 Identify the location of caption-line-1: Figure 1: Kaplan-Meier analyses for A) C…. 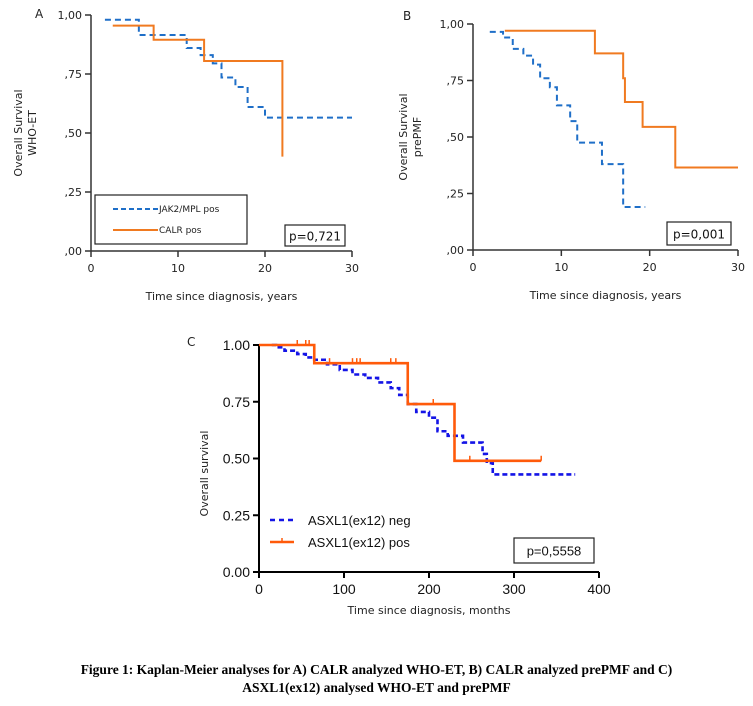
(376, 669).